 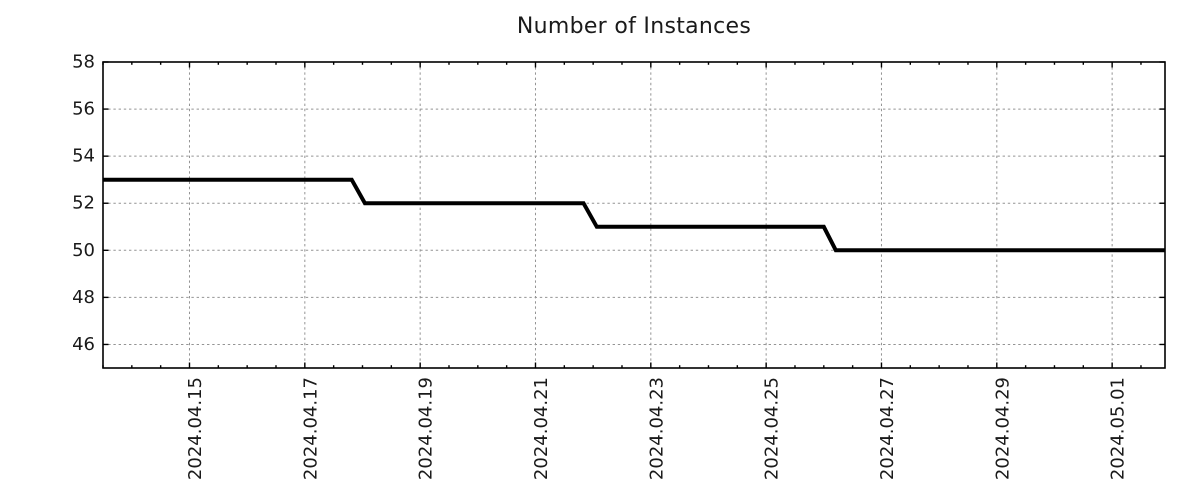 What do you see at coordinates (1118, 428) in the screenshot?
I see `x-tick-label: 2024.05.01` at bounding box center [1118, 428].